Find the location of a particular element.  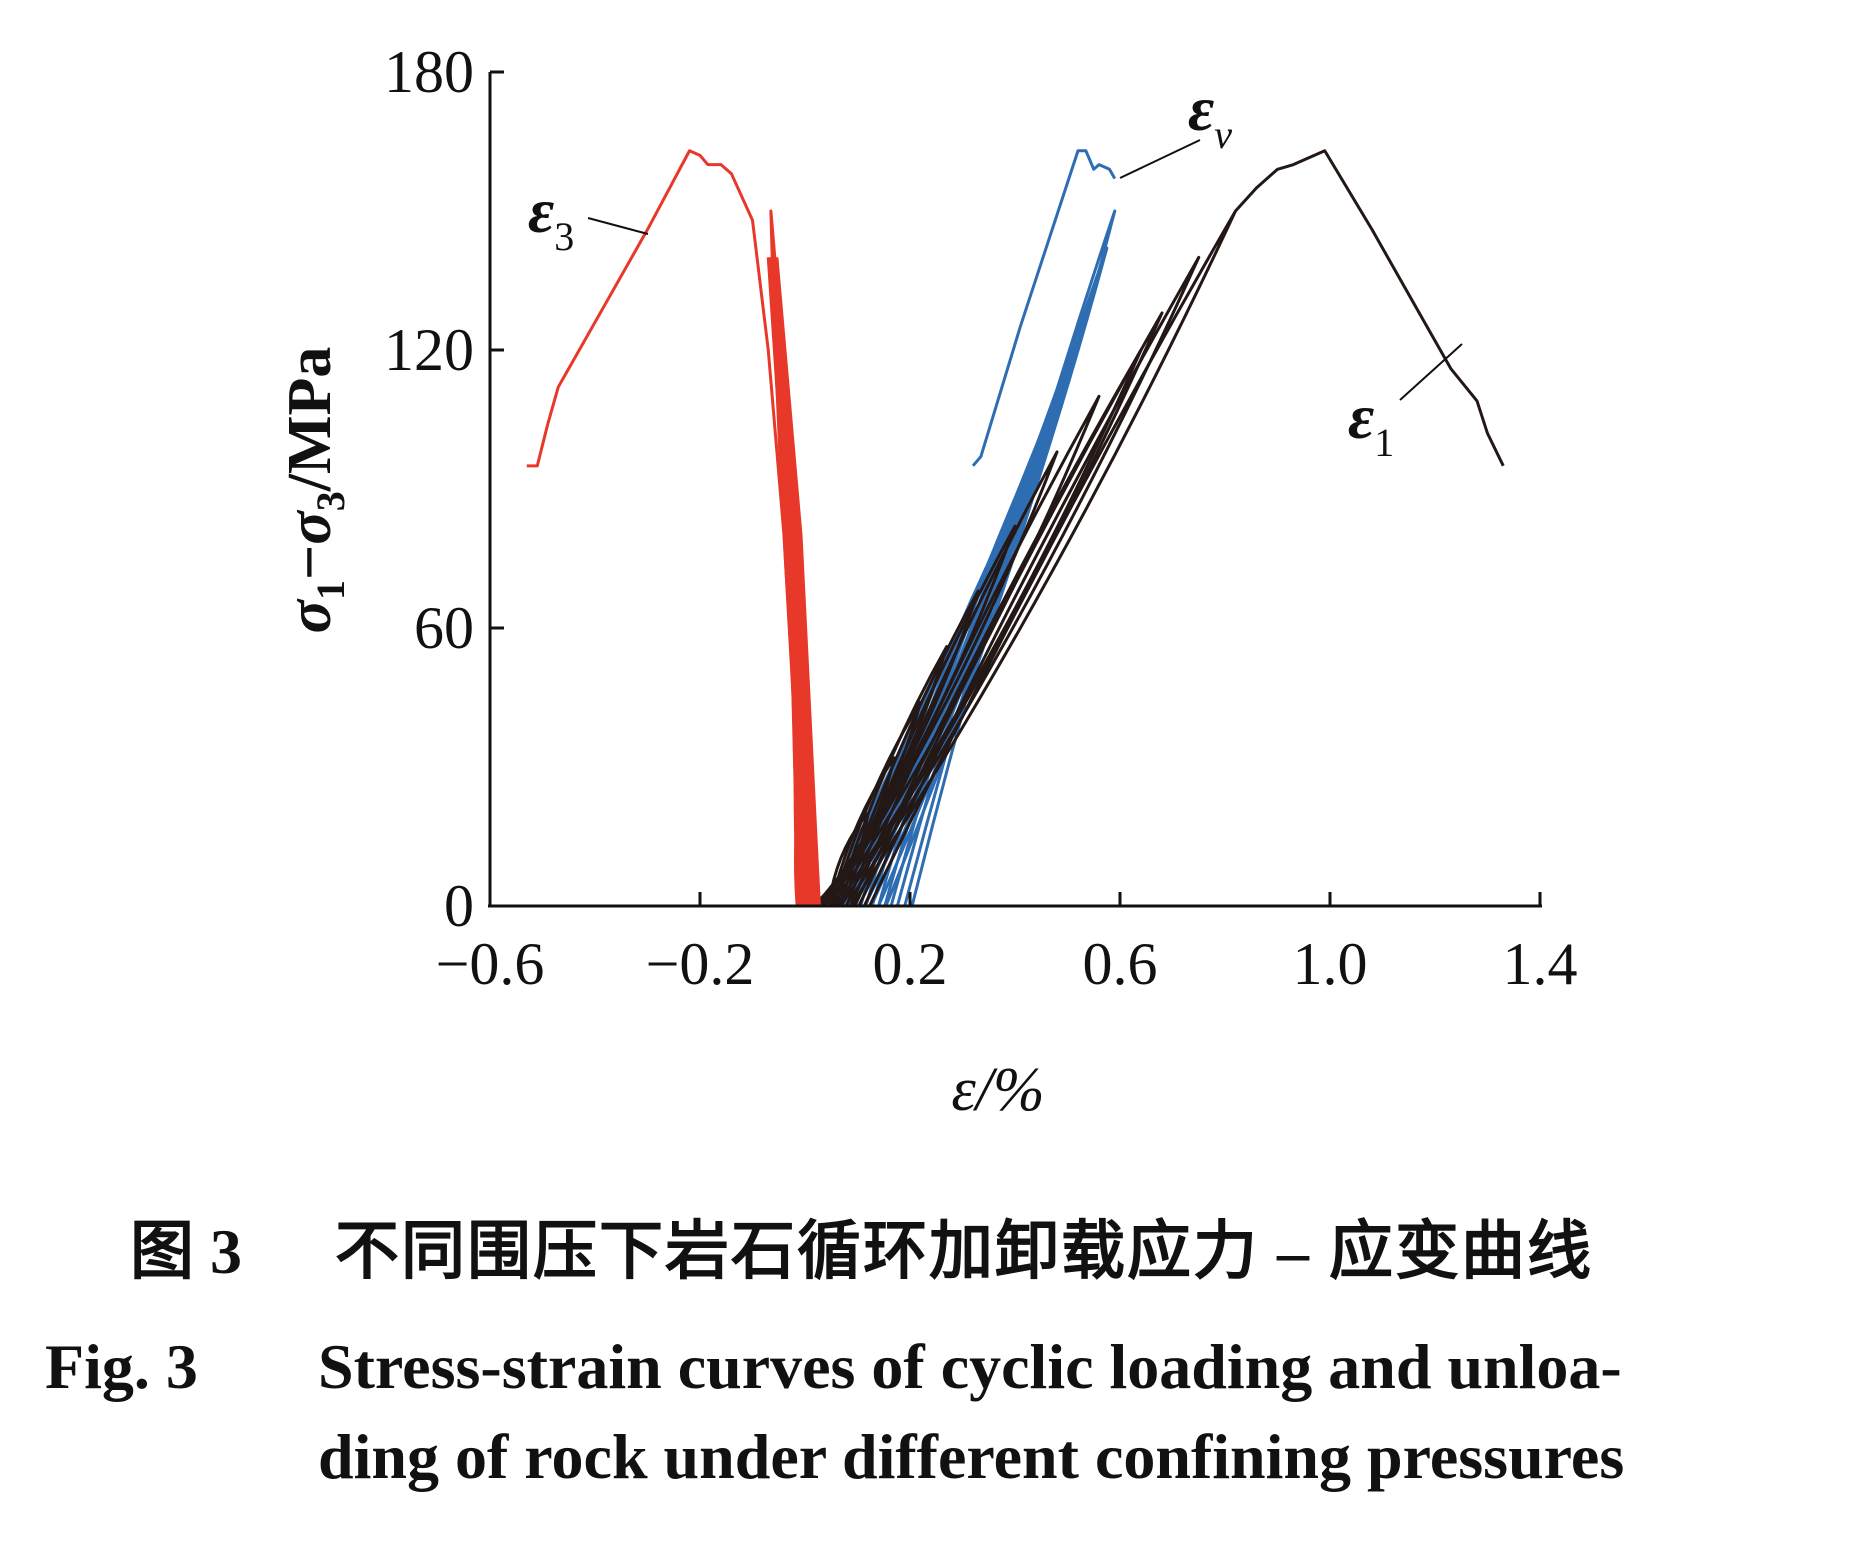

epsilon-1-envelope-line is located at coordinates (1369, 308).